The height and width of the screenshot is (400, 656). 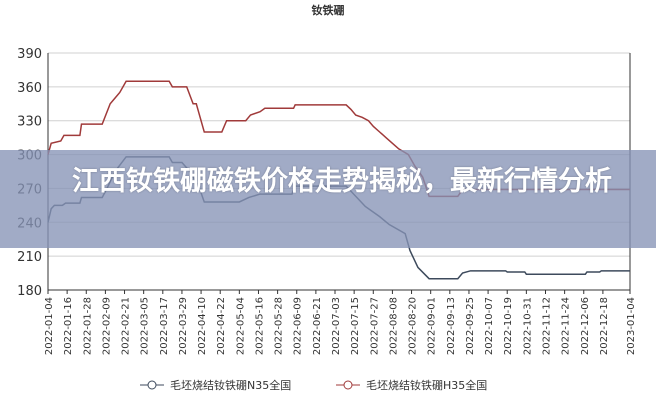 What do you see at coordinates (164, 326) in the screenshot?
I see `x-tick-label: 2022-03-17` at bounding box center [164, 326].